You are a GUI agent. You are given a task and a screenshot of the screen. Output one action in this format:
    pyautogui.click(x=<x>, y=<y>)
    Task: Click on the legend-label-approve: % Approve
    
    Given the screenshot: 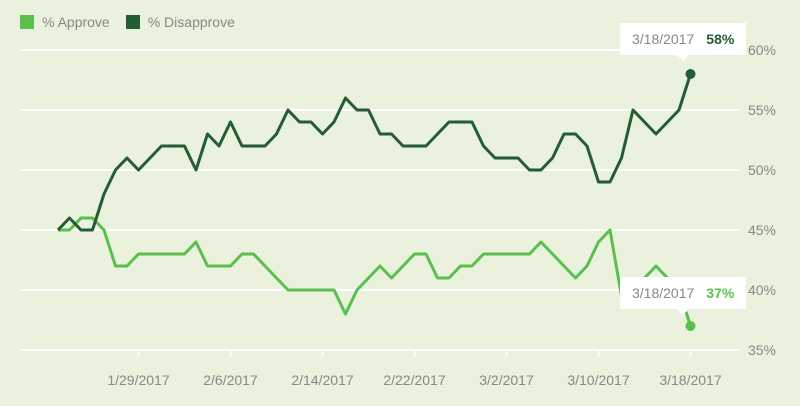 What is the action you would take?
    pyautogui.click(x=76, y=22)
    